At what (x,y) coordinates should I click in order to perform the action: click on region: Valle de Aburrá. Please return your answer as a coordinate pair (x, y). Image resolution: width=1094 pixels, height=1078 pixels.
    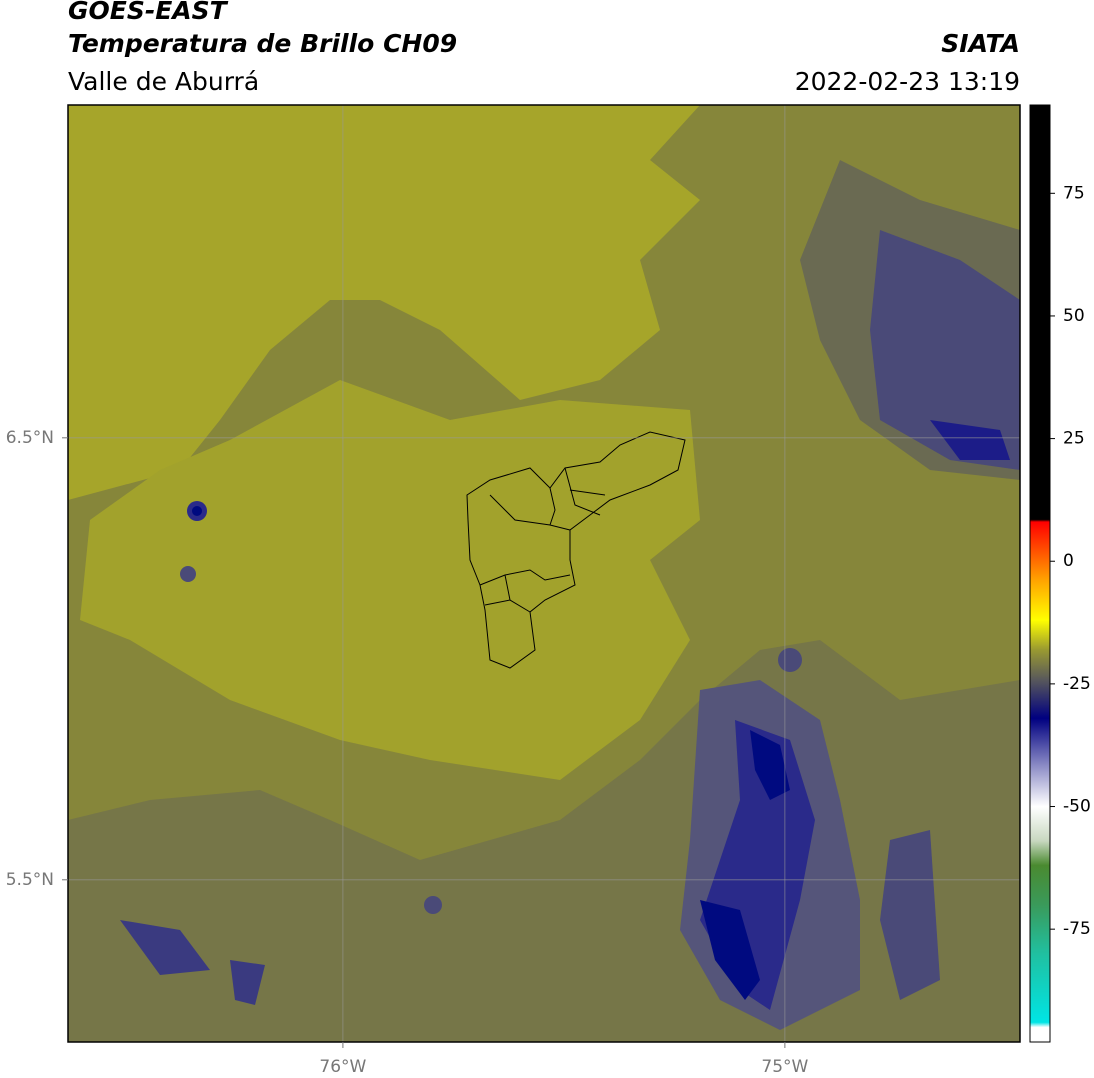
    Looking at the image, I should click on (163, 81).